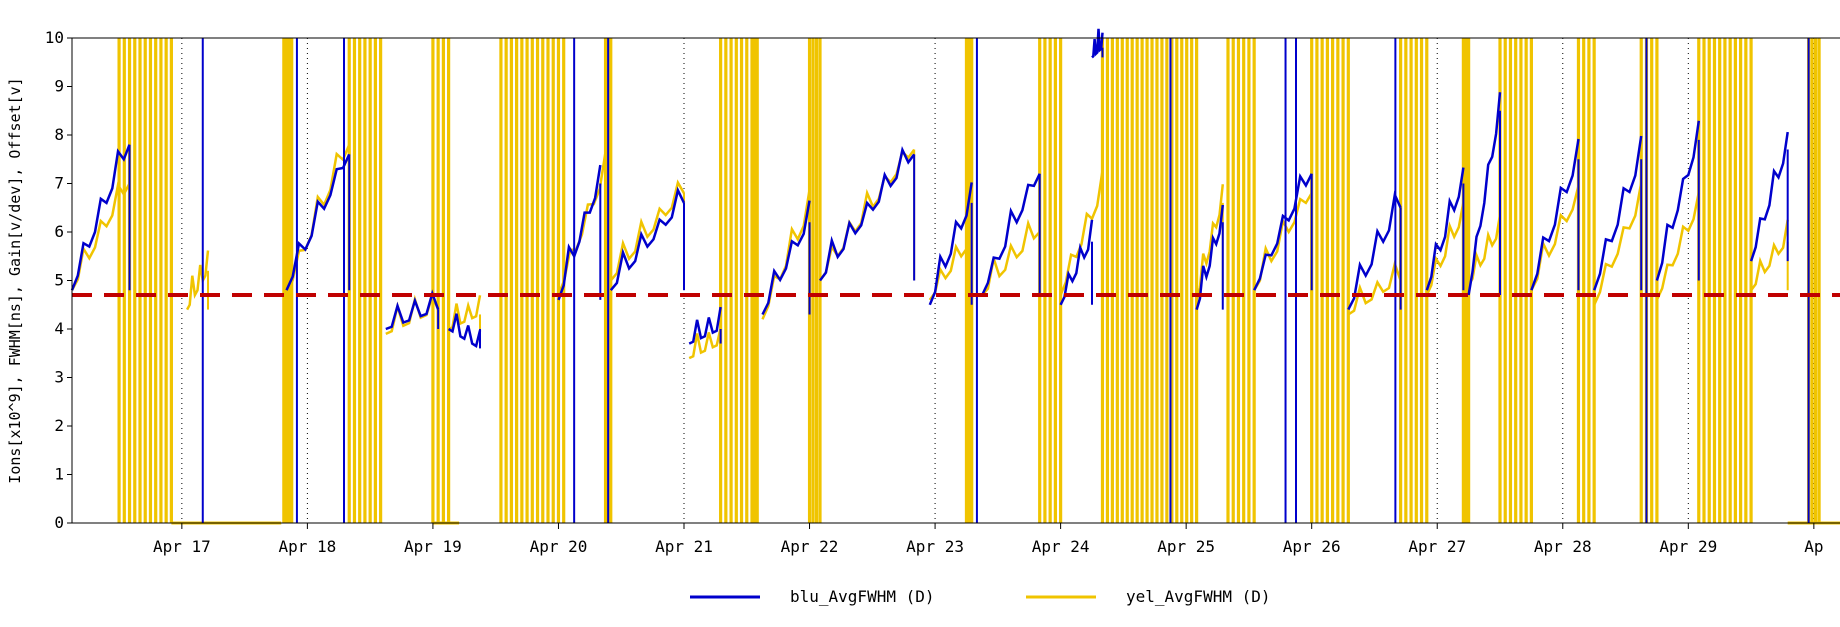 The width and height of the screenshot is (1840, 627). I want to click on x-tick-label-13: Apr 29, so click(1688, 546).